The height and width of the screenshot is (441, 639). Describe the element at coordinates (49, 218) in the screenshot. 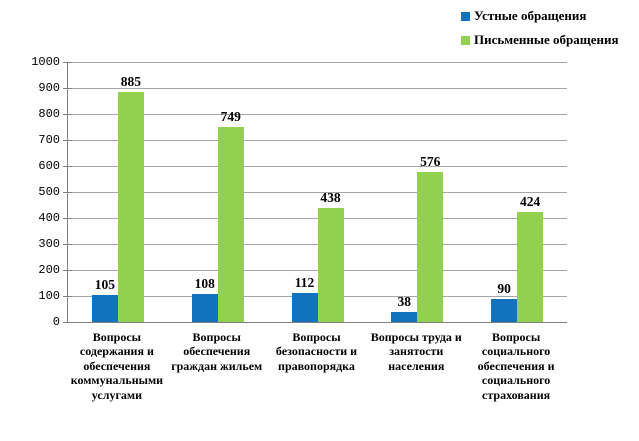

I see `y-tick-label-400: 400` at that location.